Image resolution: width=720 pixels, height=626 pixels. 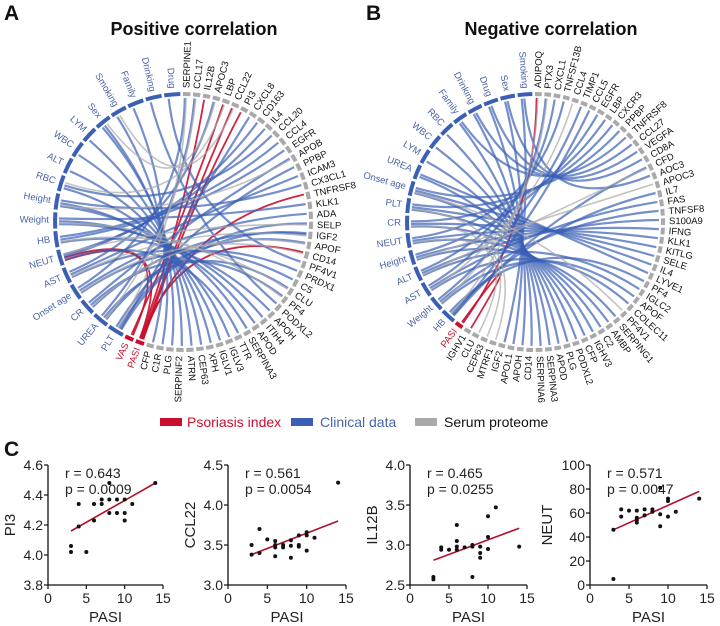 I want to click on legend-label-psoriasis-index: Psoriasis index, so click(x=234, y=422).